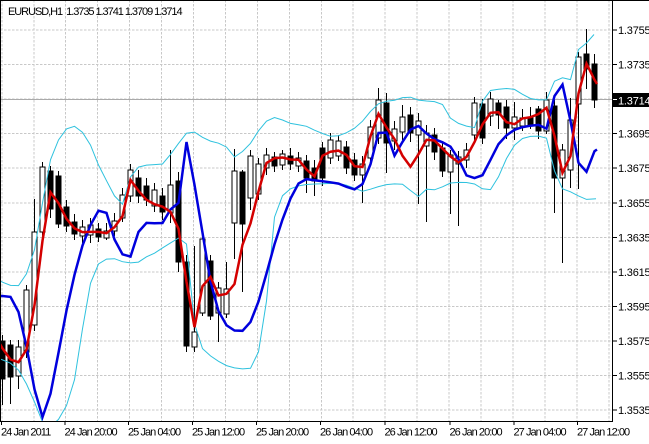 The width and height of the screenshot is (649, 444). I want to click on svg-text: 26 Jan 12:00, so click(411, 433).